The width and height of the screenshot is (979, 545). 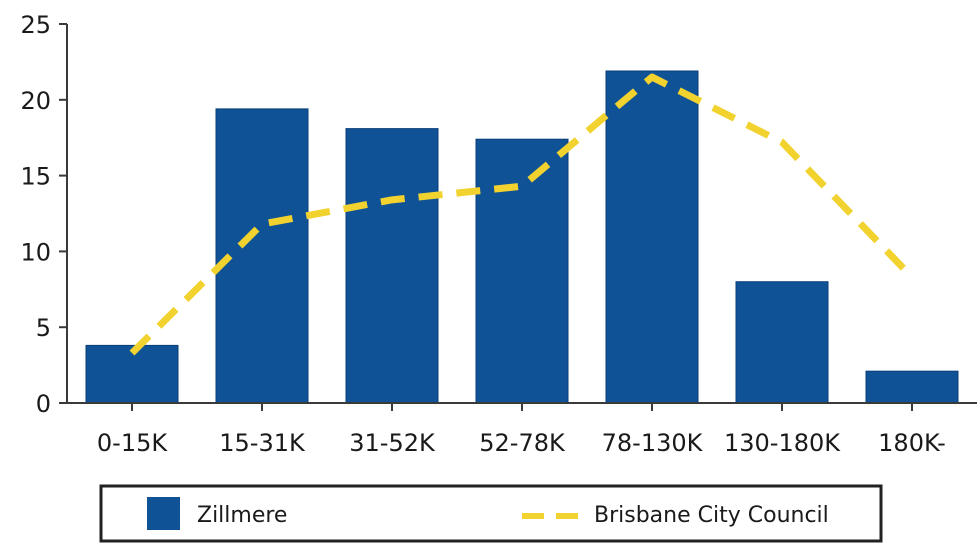 I want to click on bar-130-180K, so click(x=782, y=342).